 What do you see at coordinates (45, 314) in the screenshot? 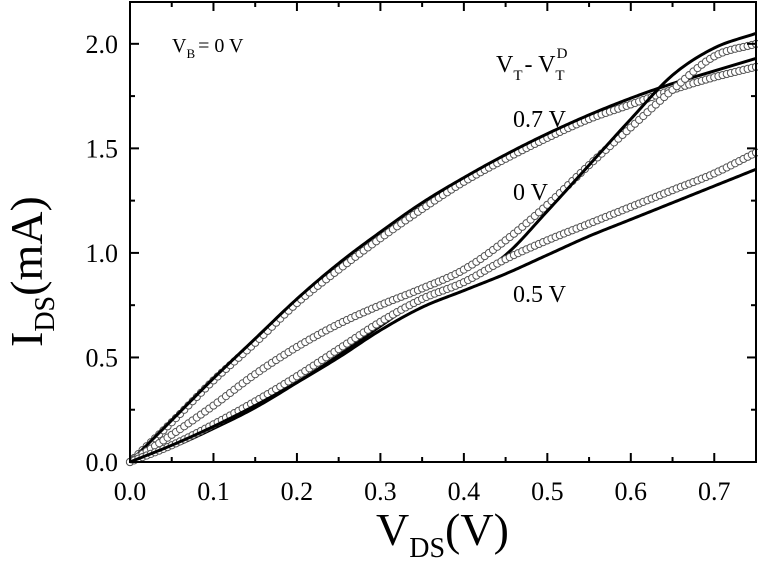
I see `y-axis-subscript: DS` at bounding box center [45, 314].